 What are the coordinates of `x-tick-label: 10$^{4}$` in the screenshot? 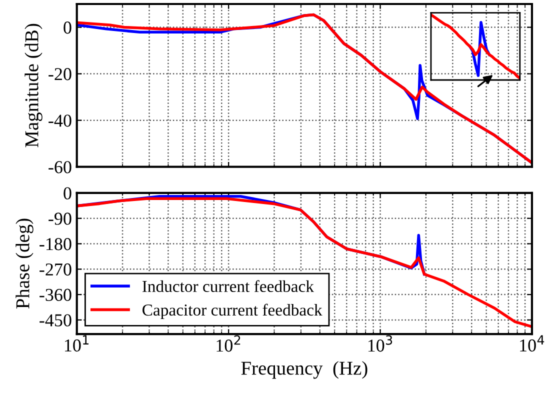 It's located at (532, 343).